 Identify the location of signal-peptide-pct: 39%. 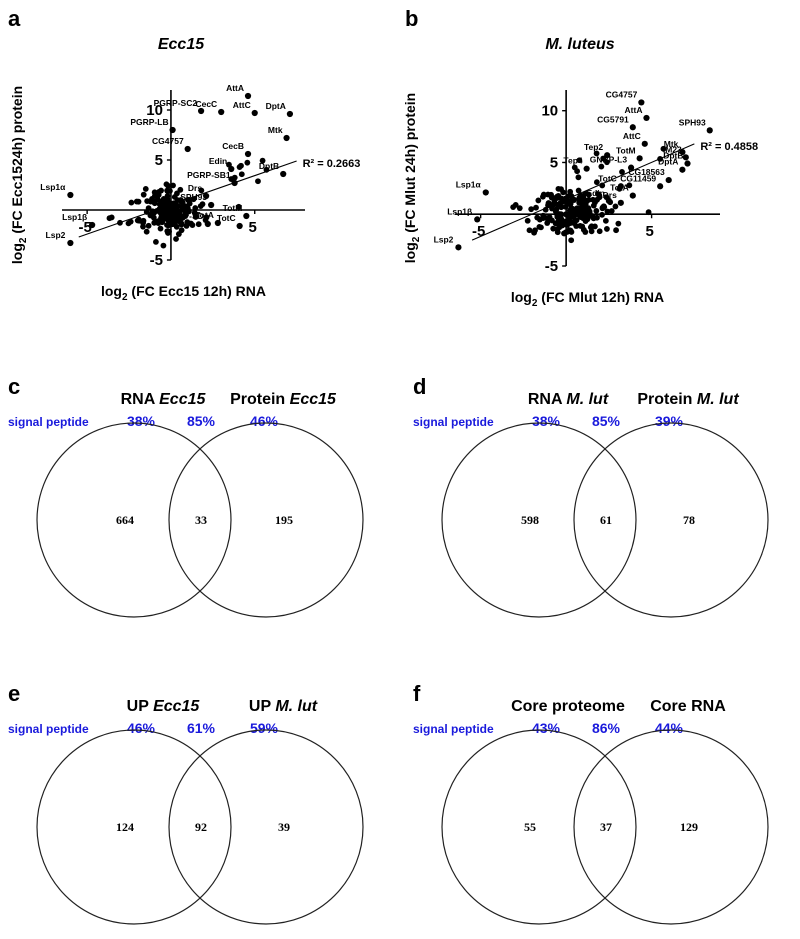
(669, 421).